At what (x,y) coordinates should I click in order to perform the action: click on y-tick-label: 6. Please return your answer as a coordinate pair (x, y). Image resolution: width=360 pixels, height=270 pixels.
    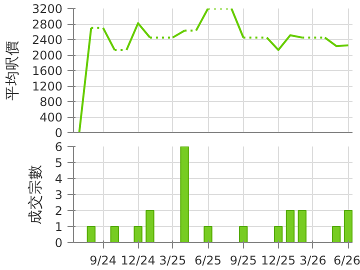
    Looking at the image, I should click on (58, 147).